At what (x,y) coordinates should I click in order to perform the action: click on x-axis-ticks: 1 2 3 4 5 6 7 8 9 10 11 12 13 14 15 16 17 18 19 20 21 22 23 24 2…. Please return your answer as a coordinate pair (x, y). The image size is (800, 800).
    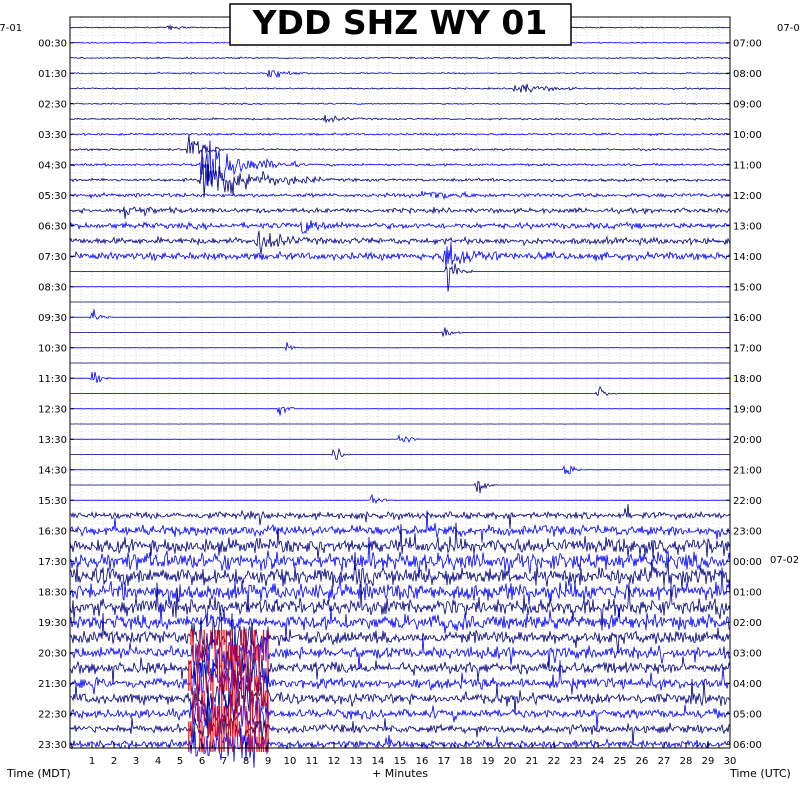
    Looking at the image, I should click on (408, 754).